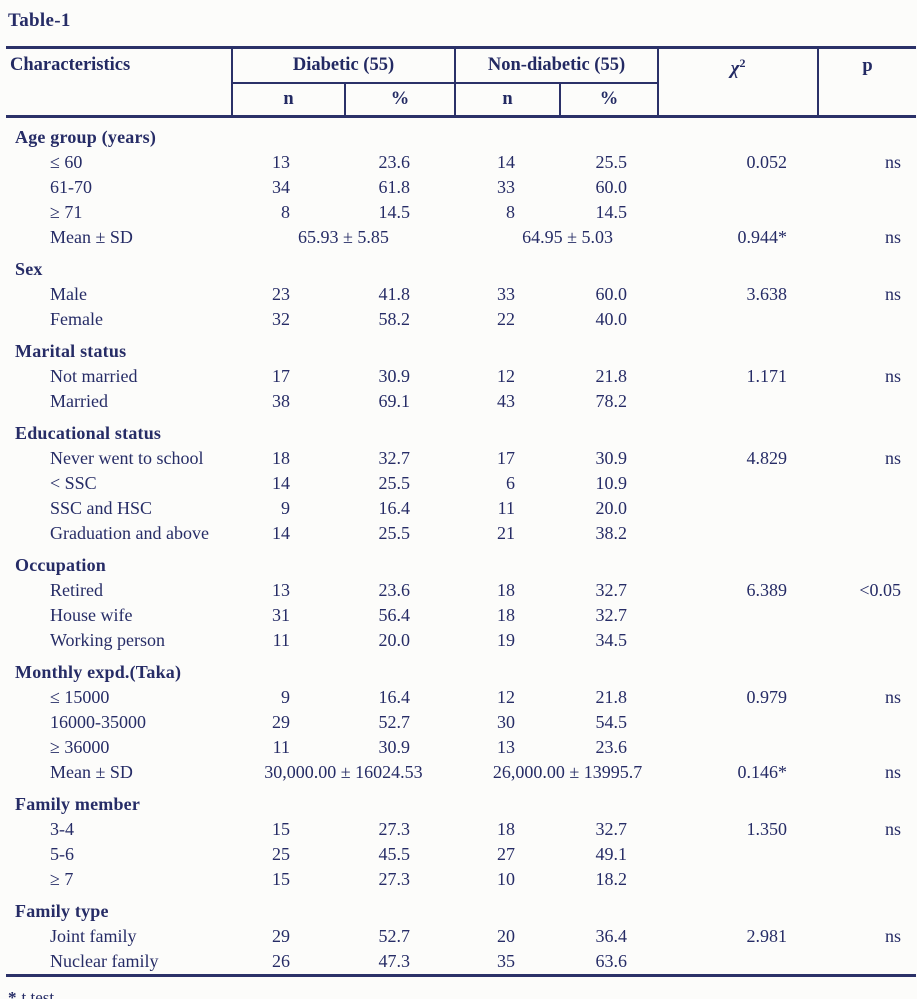 Image resolution: width=917 pixels, height=999 pixels. Describe the element at coordinates (506, 294) in the screenshot. I see `nondiabetic-n-cell: 33` at that location.